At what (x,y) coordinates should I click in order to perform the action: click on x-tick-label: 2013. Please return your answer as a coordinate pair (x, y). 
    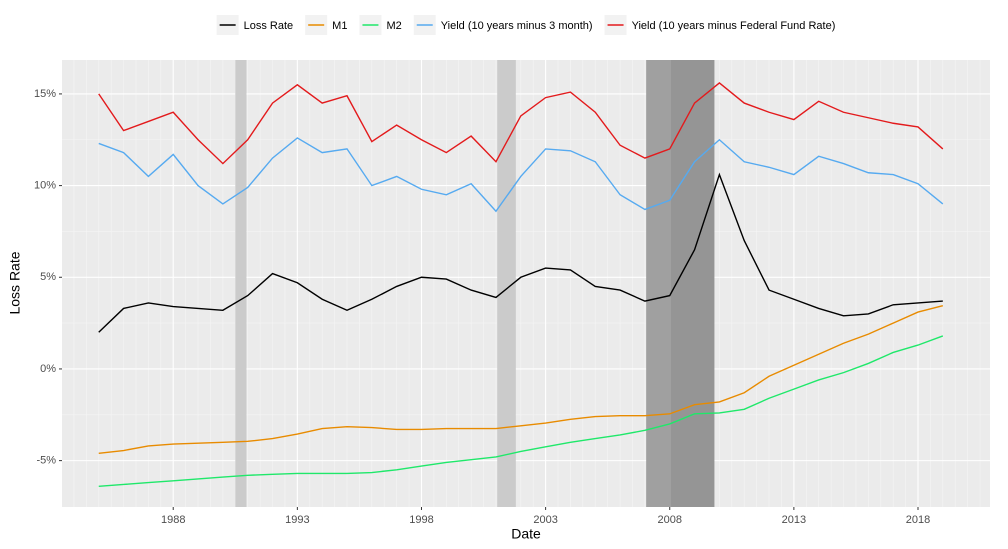
    Looking at the image, I should click on (794, 520).